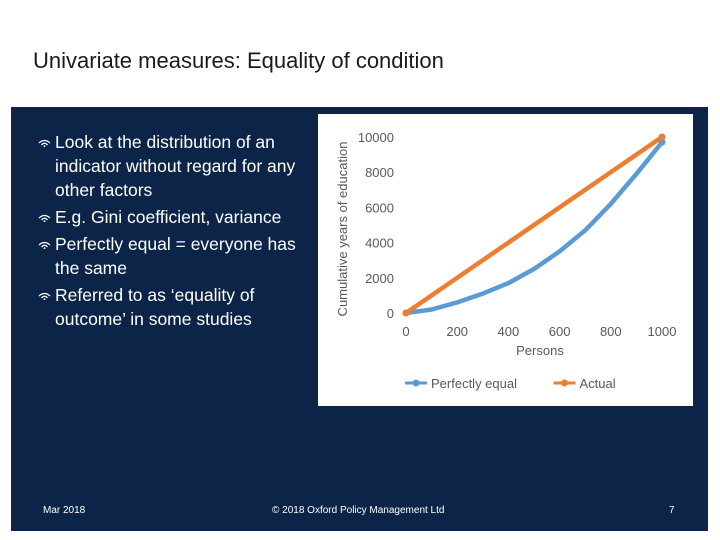 The width and height of the screenshot is (720, 540). I want to click on bullet-item: Perfectly equal = everyone has the same, so click(180, 256).